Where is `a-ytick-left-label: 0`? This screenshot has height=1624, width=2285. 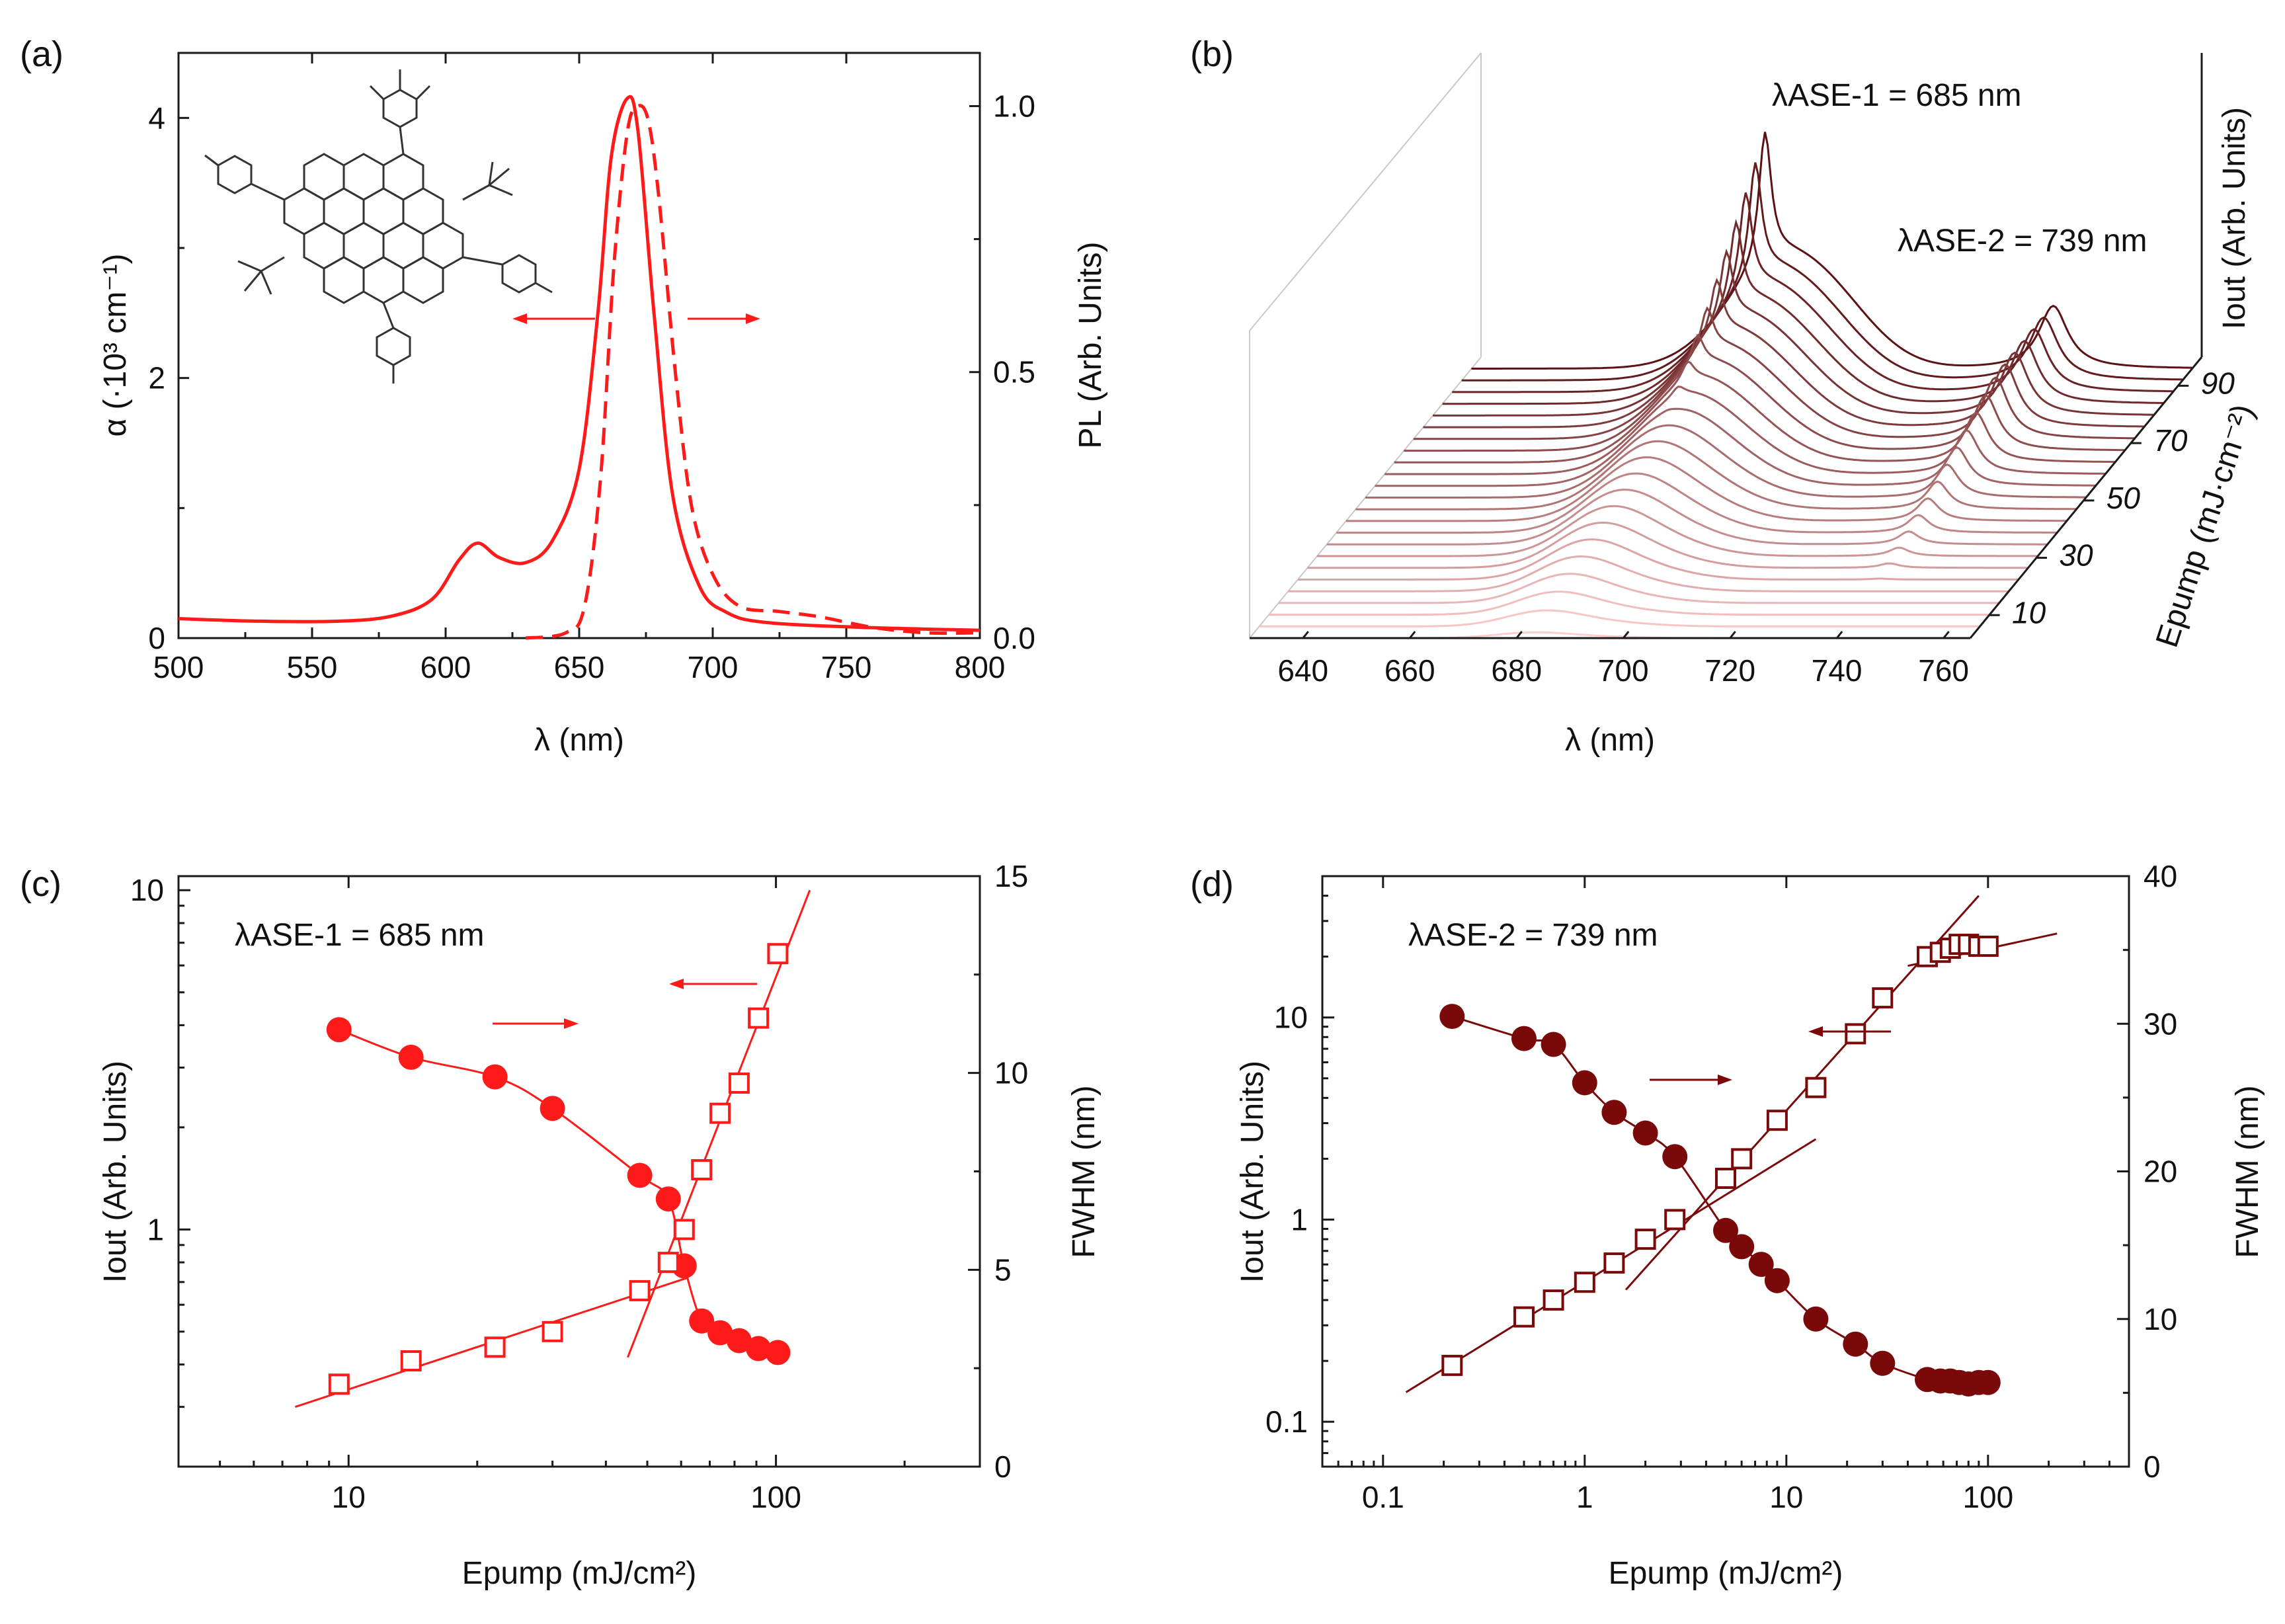 a-ytick-left-label: 0 is located at coordinates (157, 638).